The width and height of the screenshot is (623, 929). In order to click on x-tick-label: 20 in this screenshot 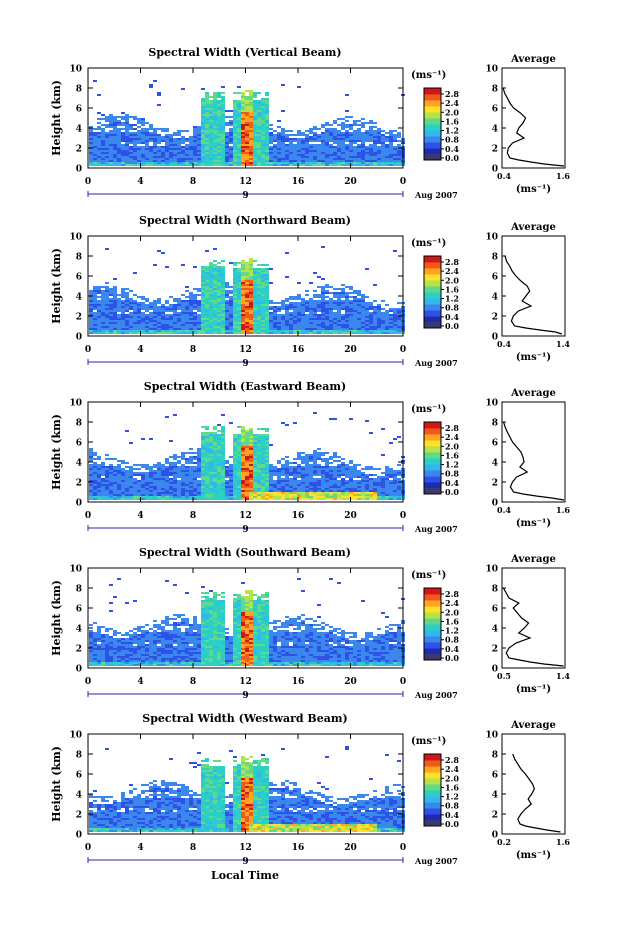, I will do `click(350, 848)`.